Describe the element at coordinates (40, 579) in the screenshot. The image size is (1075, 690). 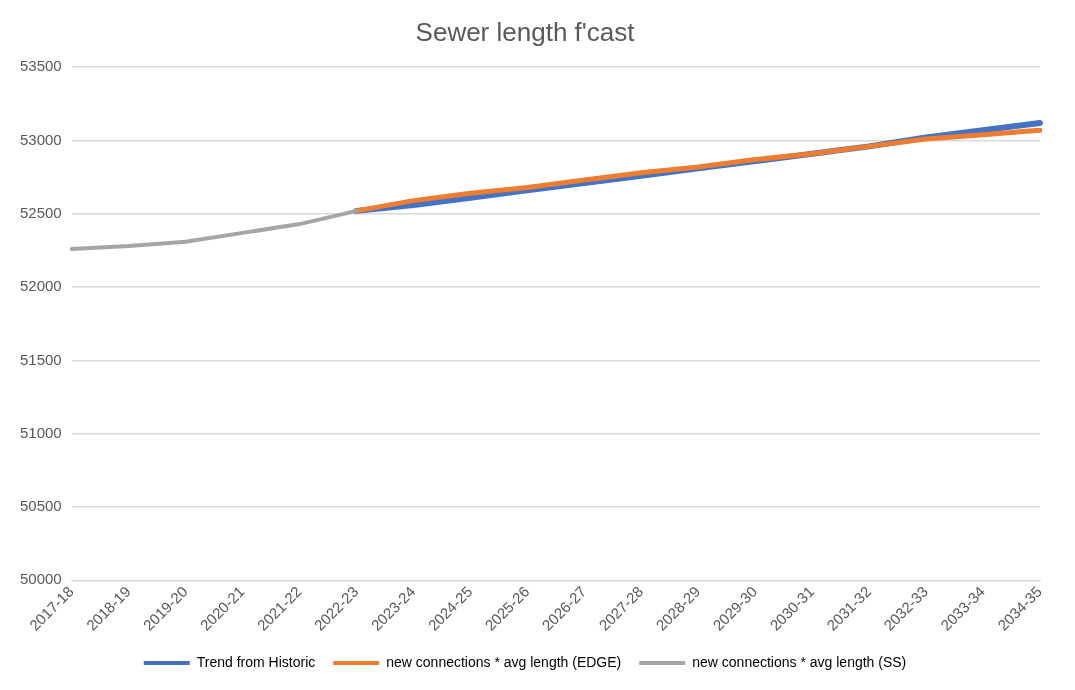
I see `y-tick-label: 50000` at that location.